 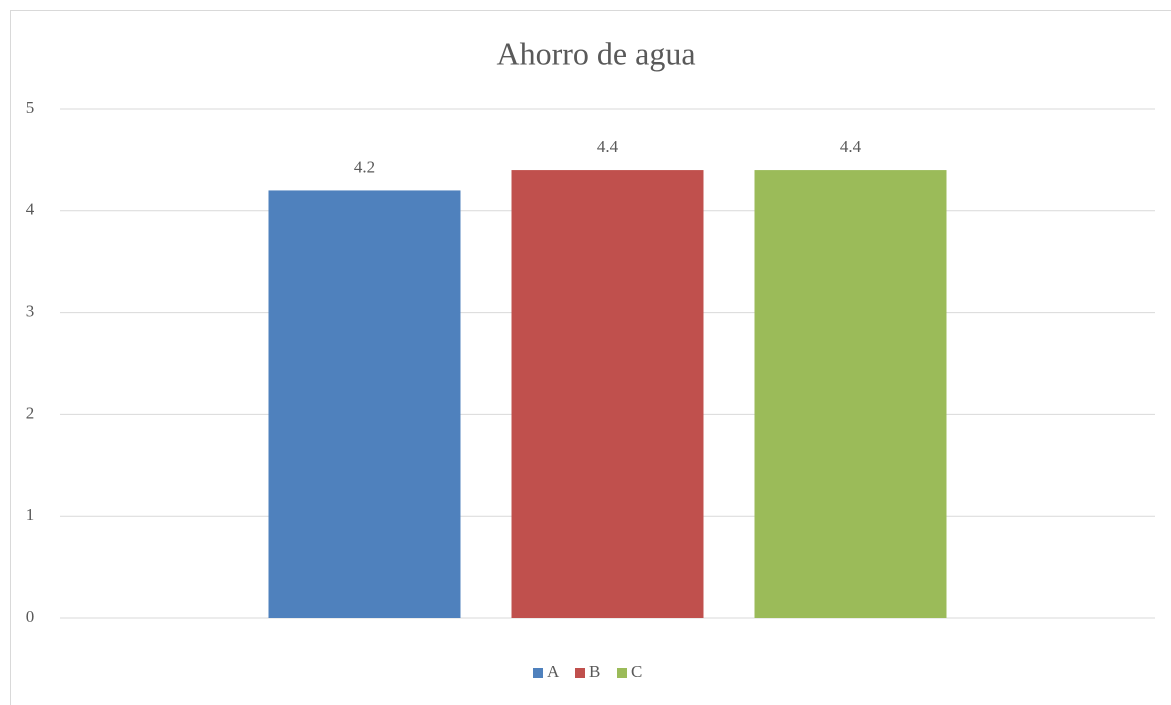 I want to click on legend-label: B, so click(x=594, y=671).